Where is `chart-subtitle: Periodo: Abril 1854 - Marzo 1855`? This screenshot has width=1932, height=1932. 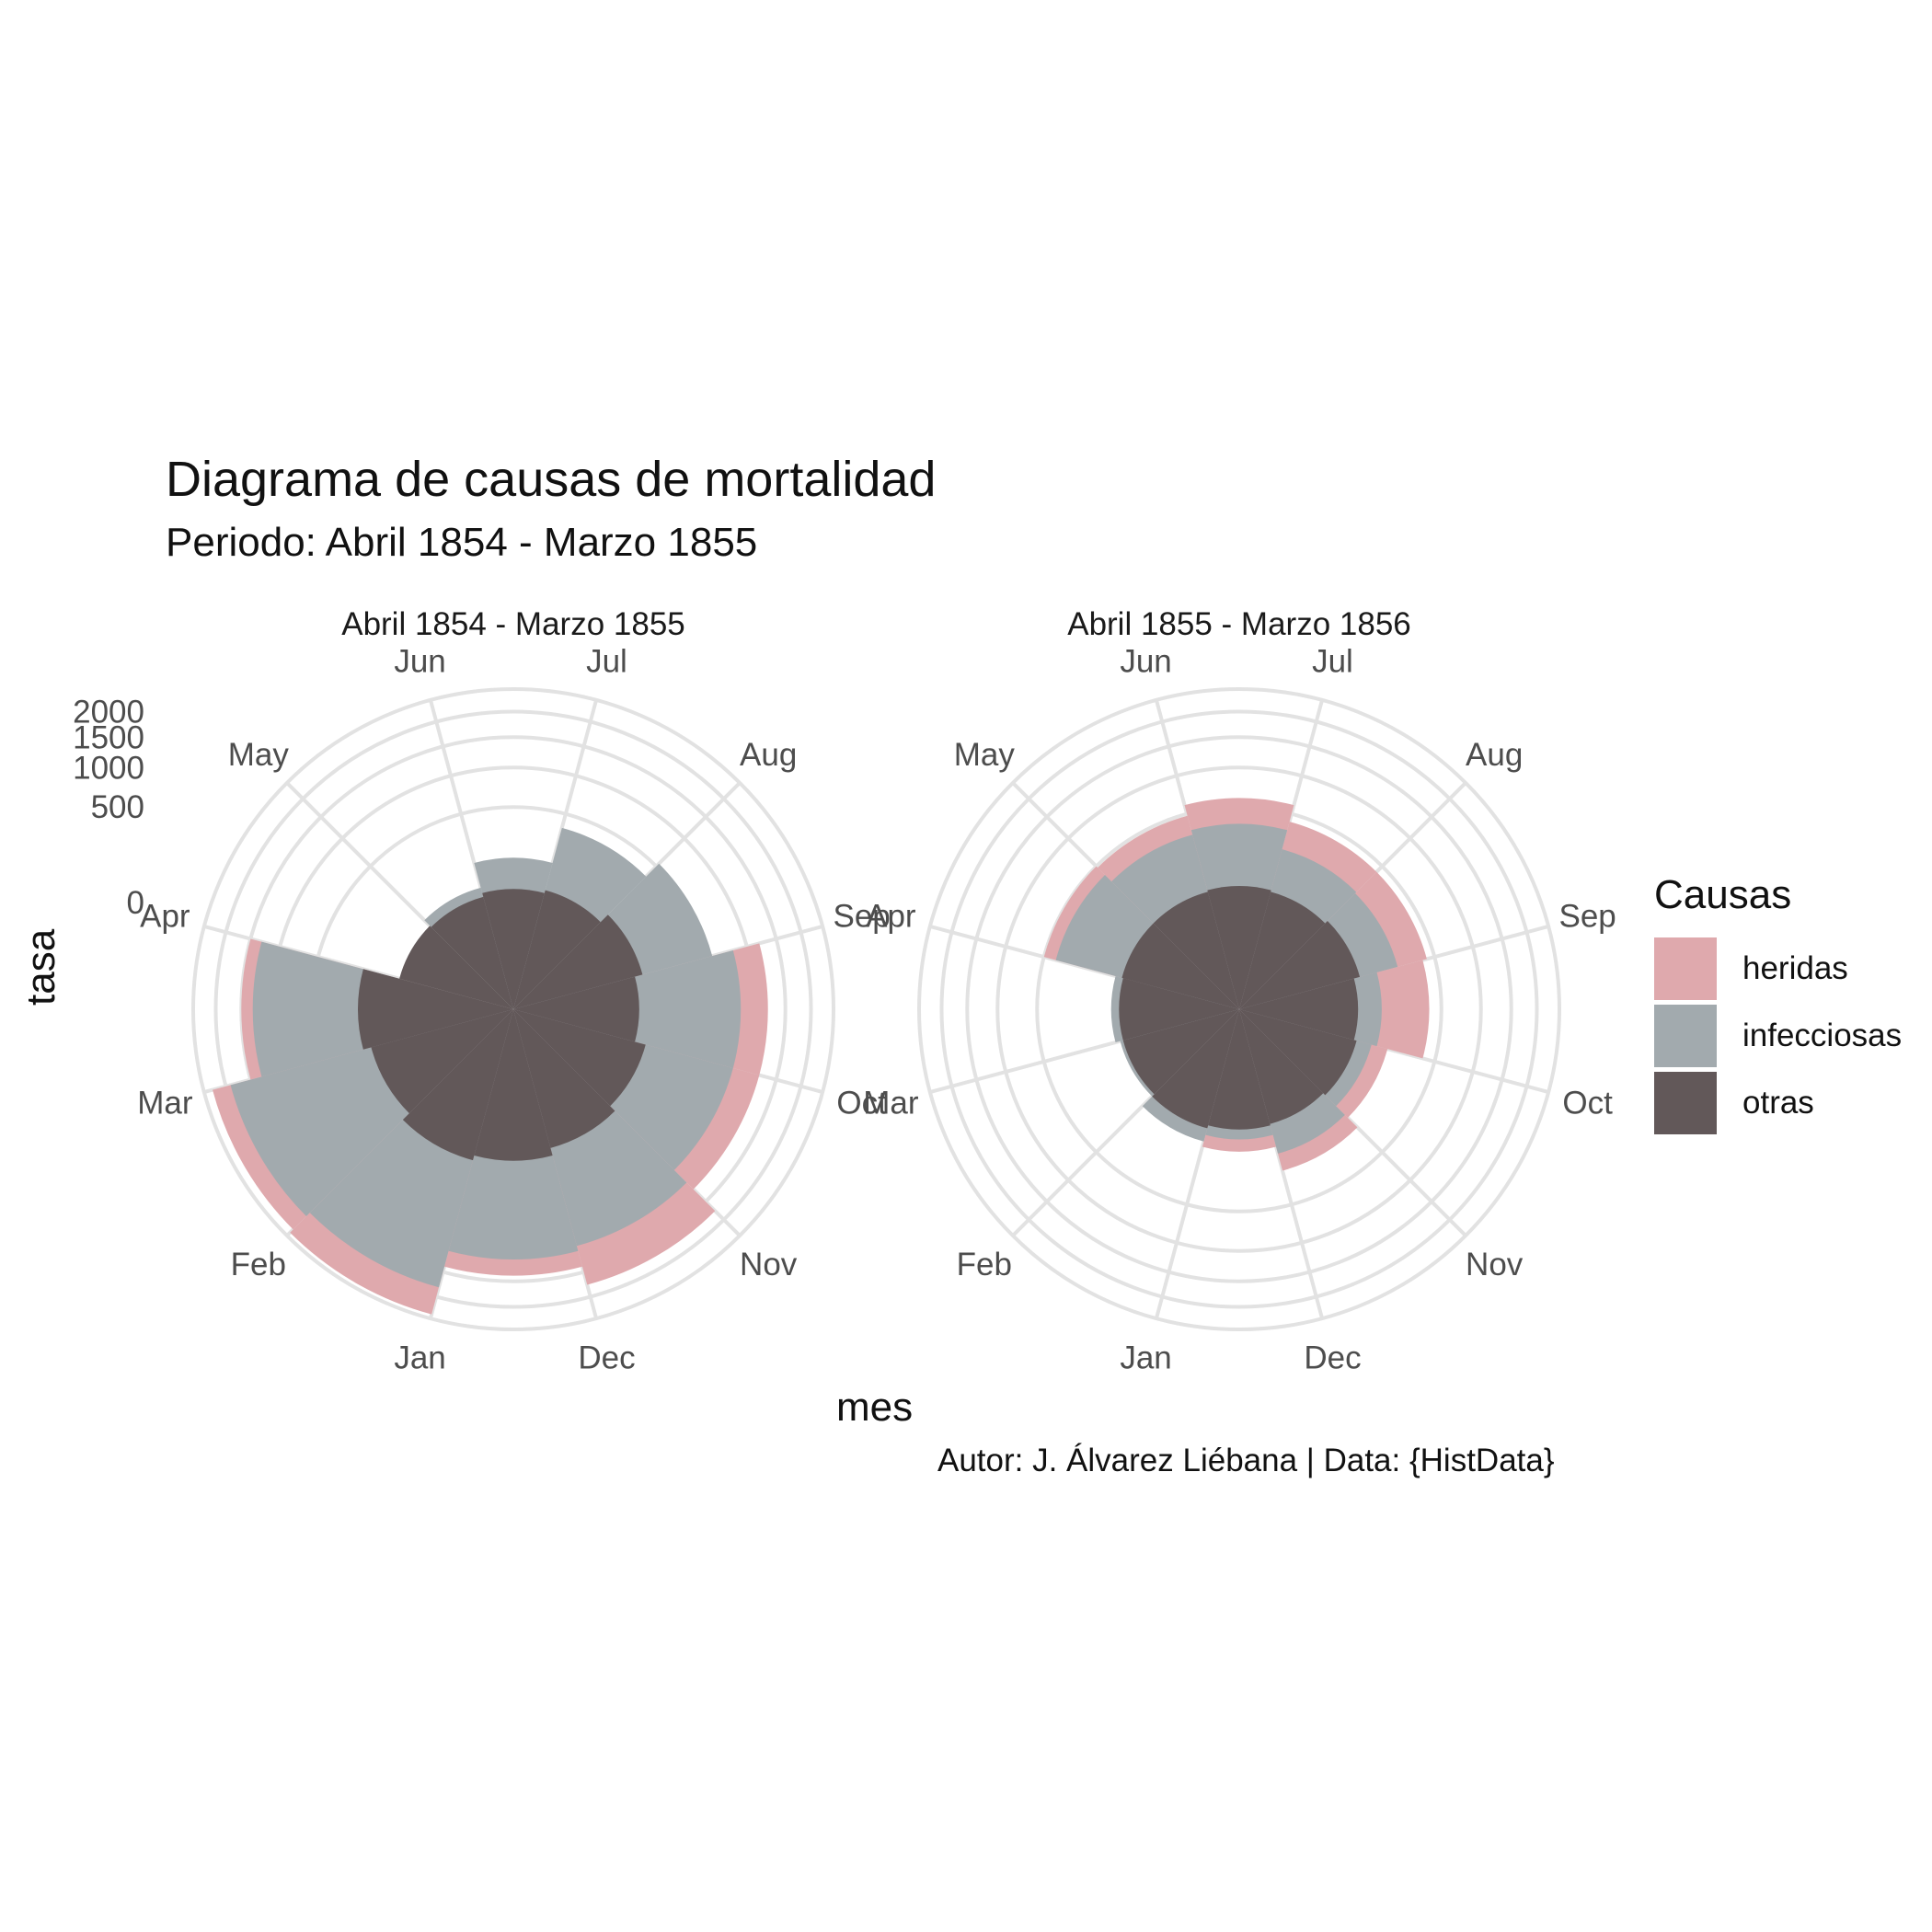 chart-subtitle: Periodo: Abril 1854 - Marzo 1855 is located at coordinates (462, 542).